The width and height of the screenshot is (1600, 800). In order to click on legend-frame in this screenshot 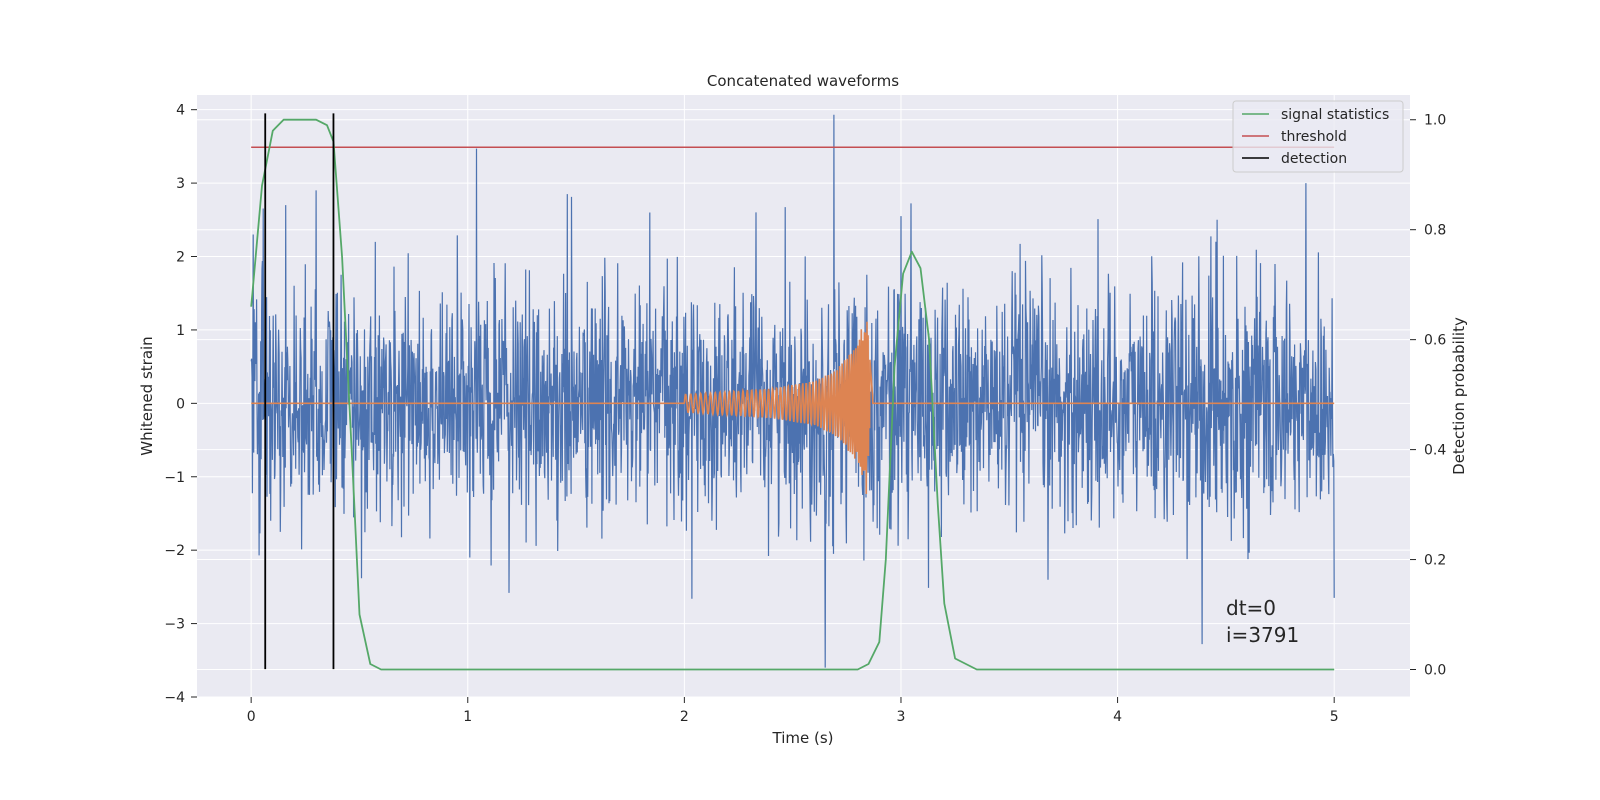, I will do `click(1318, 136)`.